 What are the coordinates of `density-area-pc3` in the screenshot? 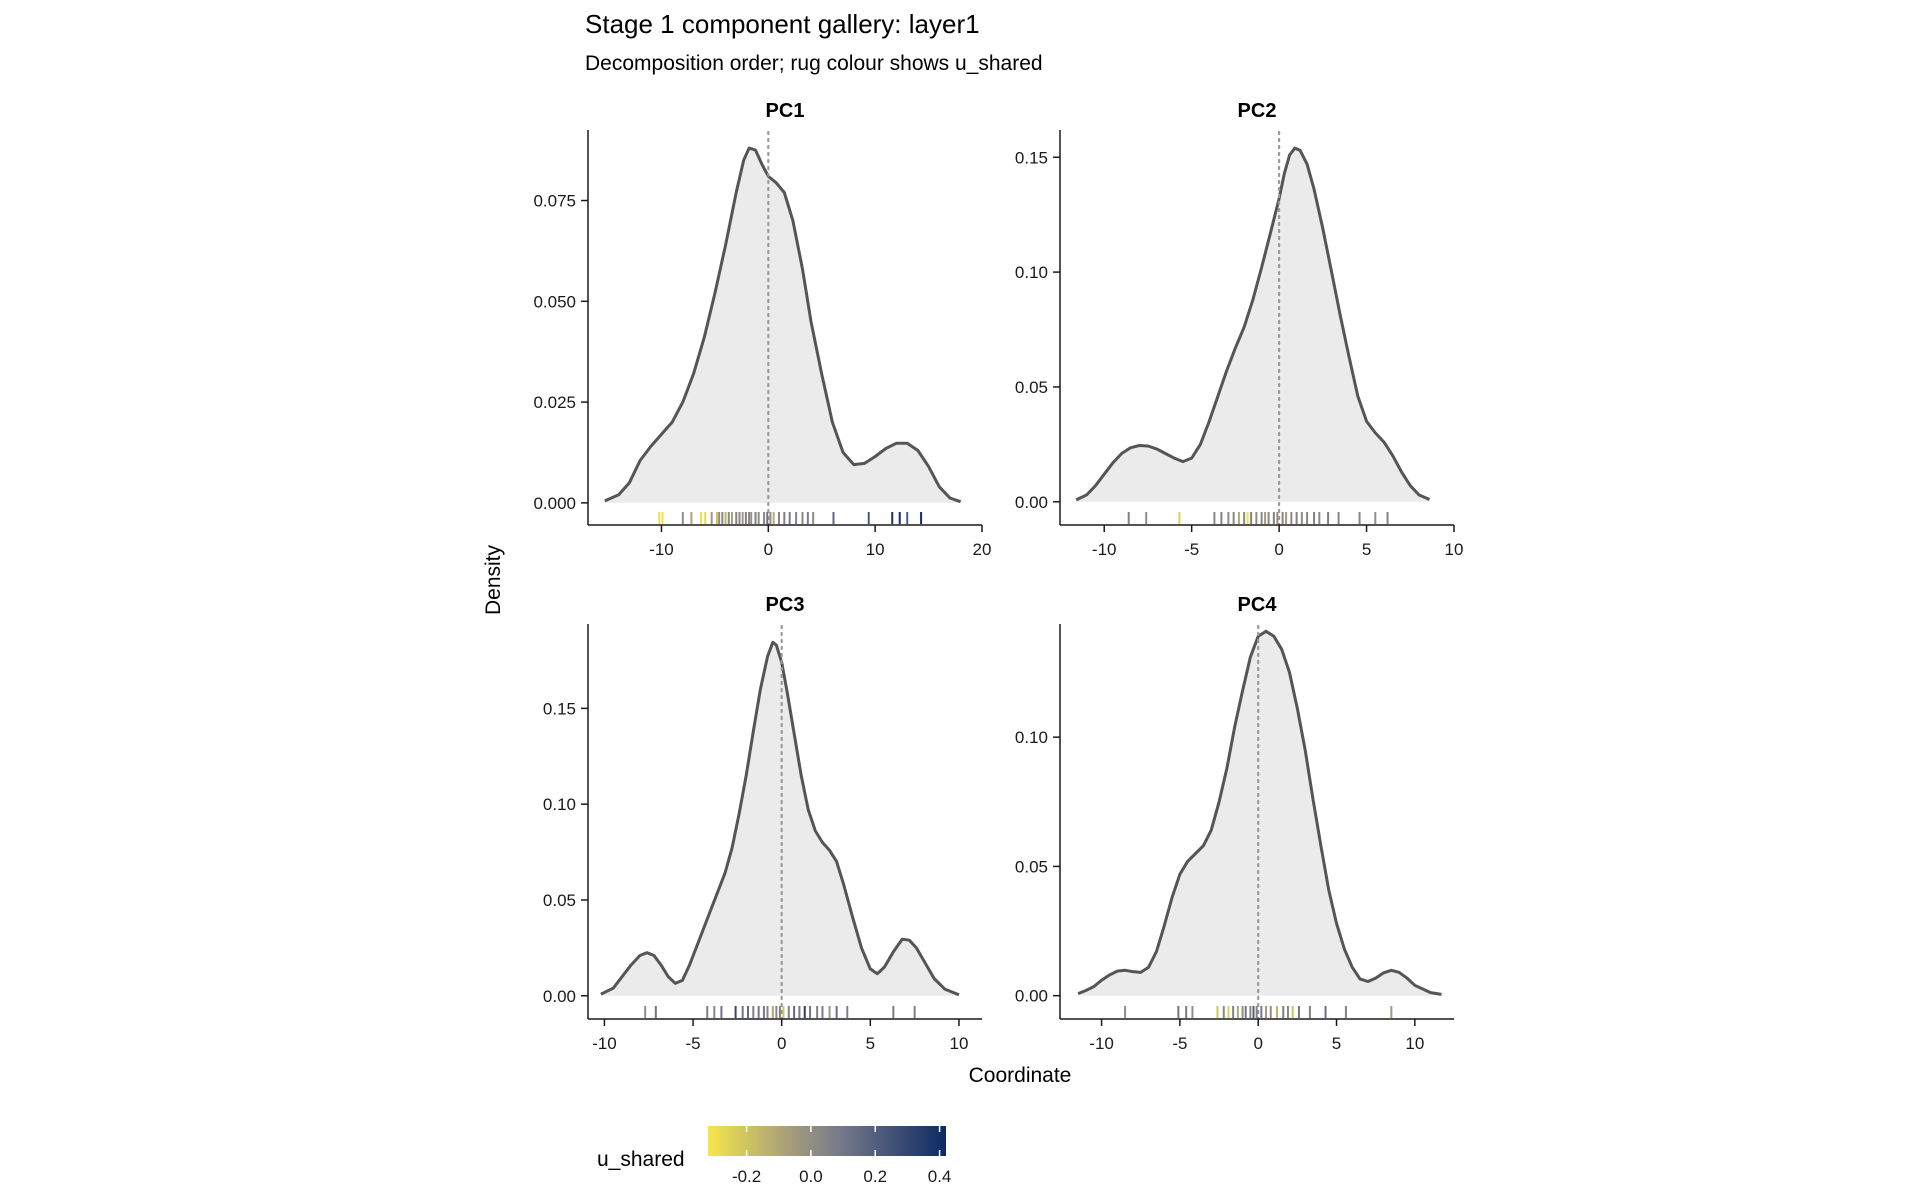 It's located at (779, 819).